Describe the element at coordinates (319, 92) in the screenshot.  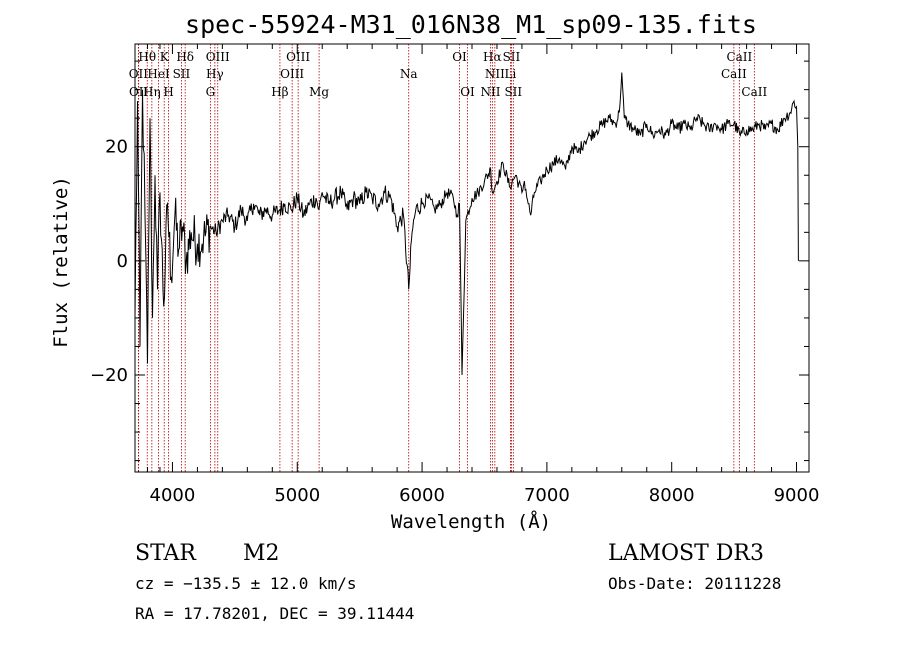
I see `spectral-line-label: Mg` at that location.